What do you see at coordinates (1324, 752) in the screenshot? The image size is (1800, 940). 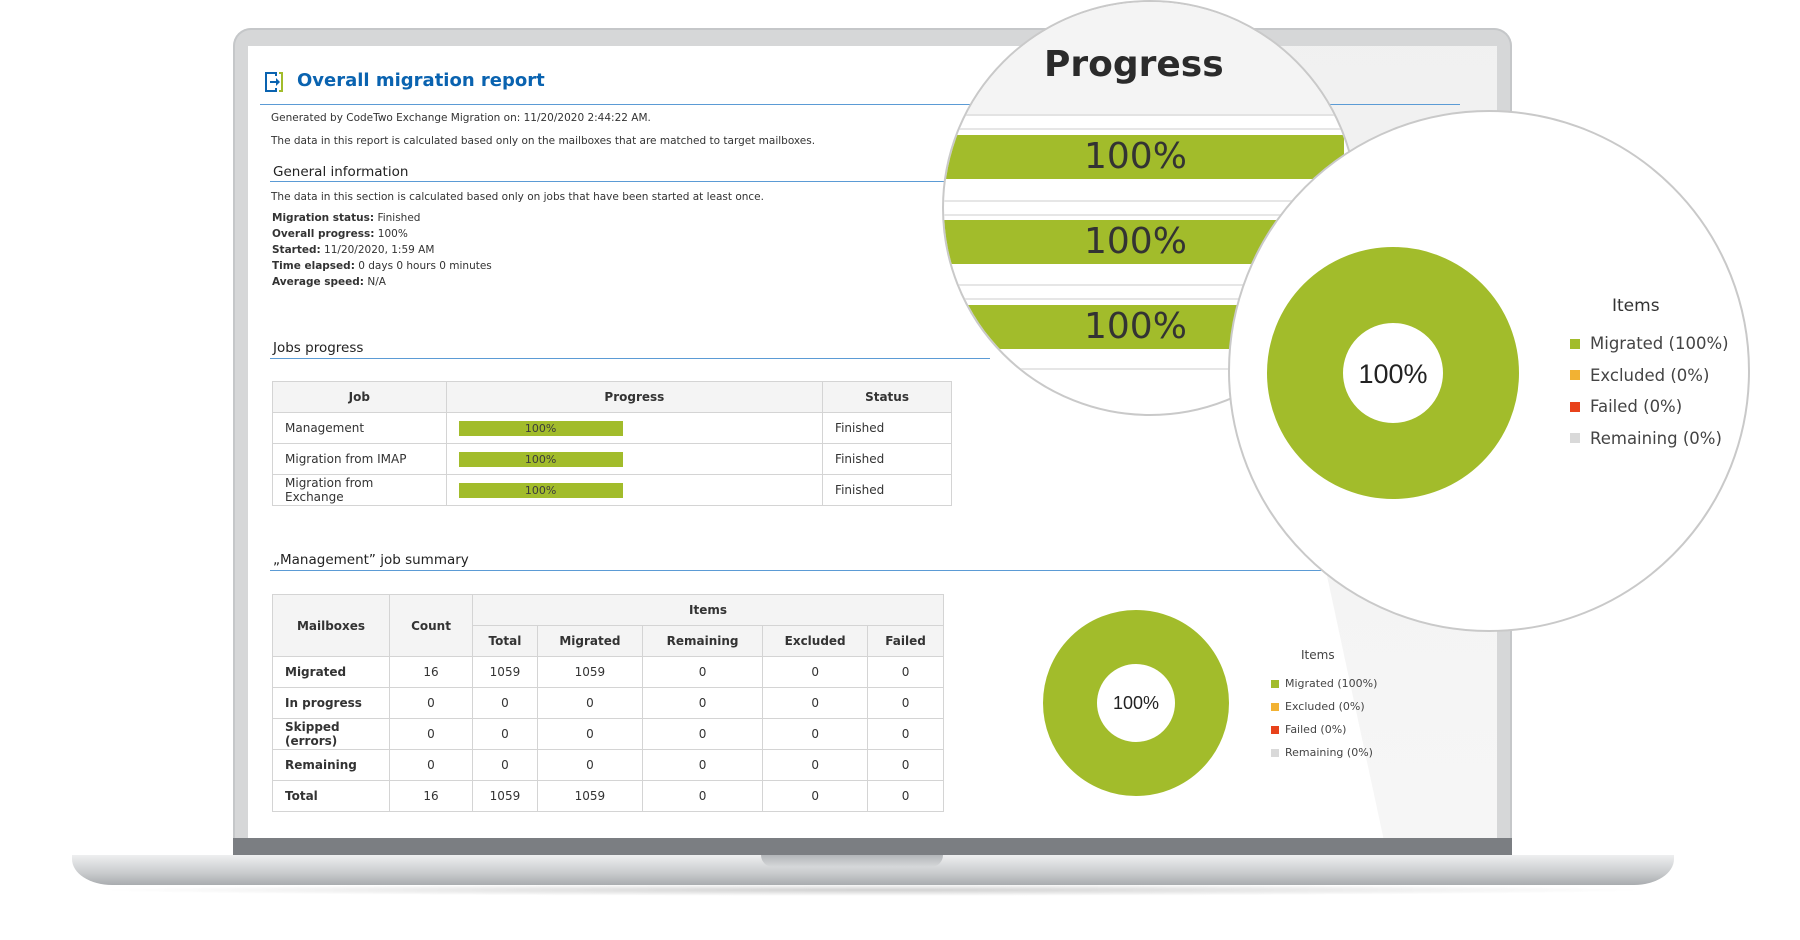 I see `legend-item-remaining: Remaining (0%)` at bounding box center [1324, 752].